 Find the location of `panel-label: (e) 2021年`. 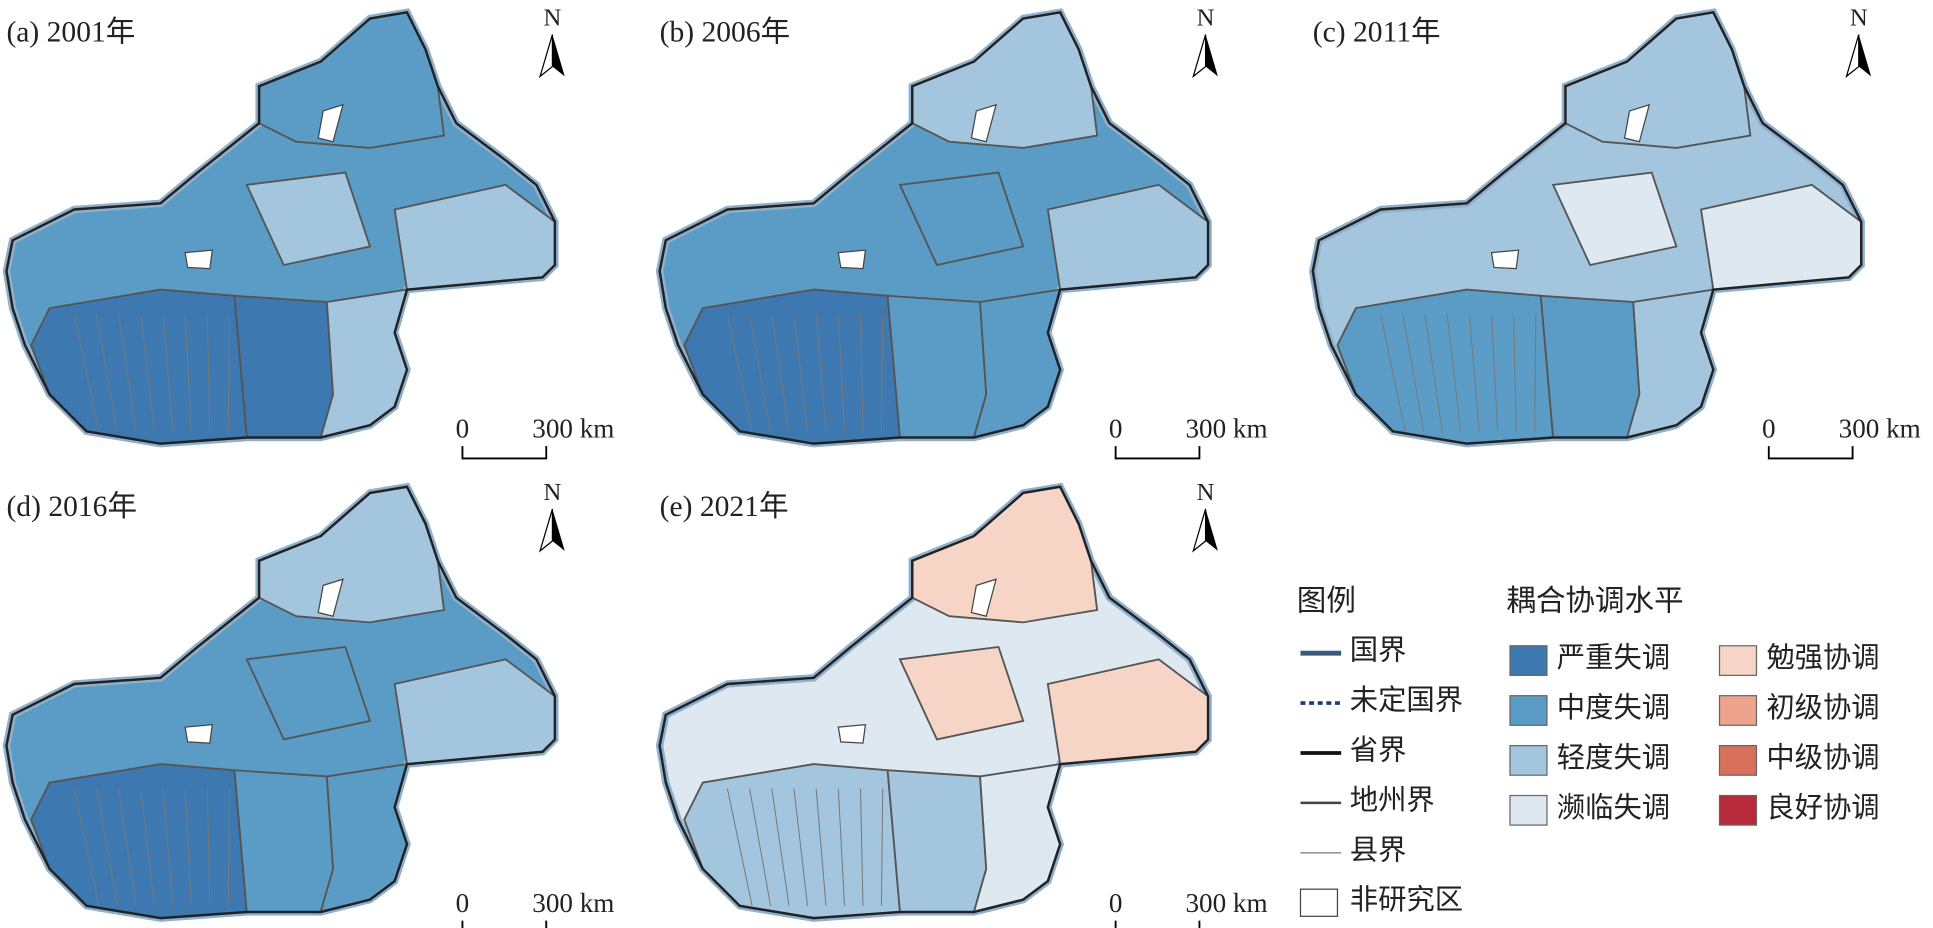

panel-label: (e) 2021年 is located at coordinates (724, 506).